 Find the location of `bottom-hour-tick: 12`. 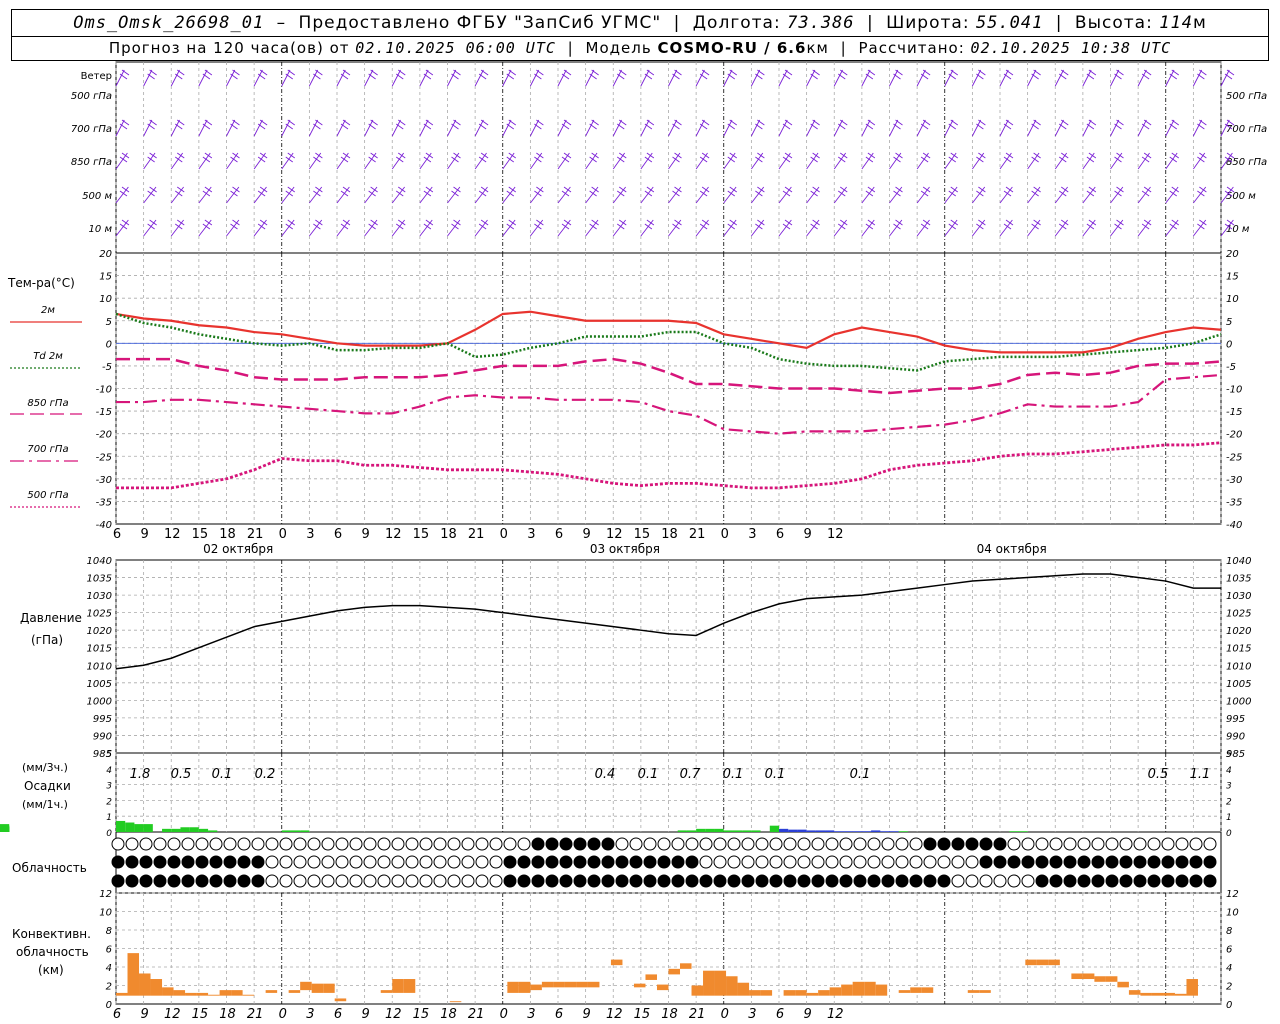

bottom-hour-tick: 12 is located at coordinates (835, 1014).